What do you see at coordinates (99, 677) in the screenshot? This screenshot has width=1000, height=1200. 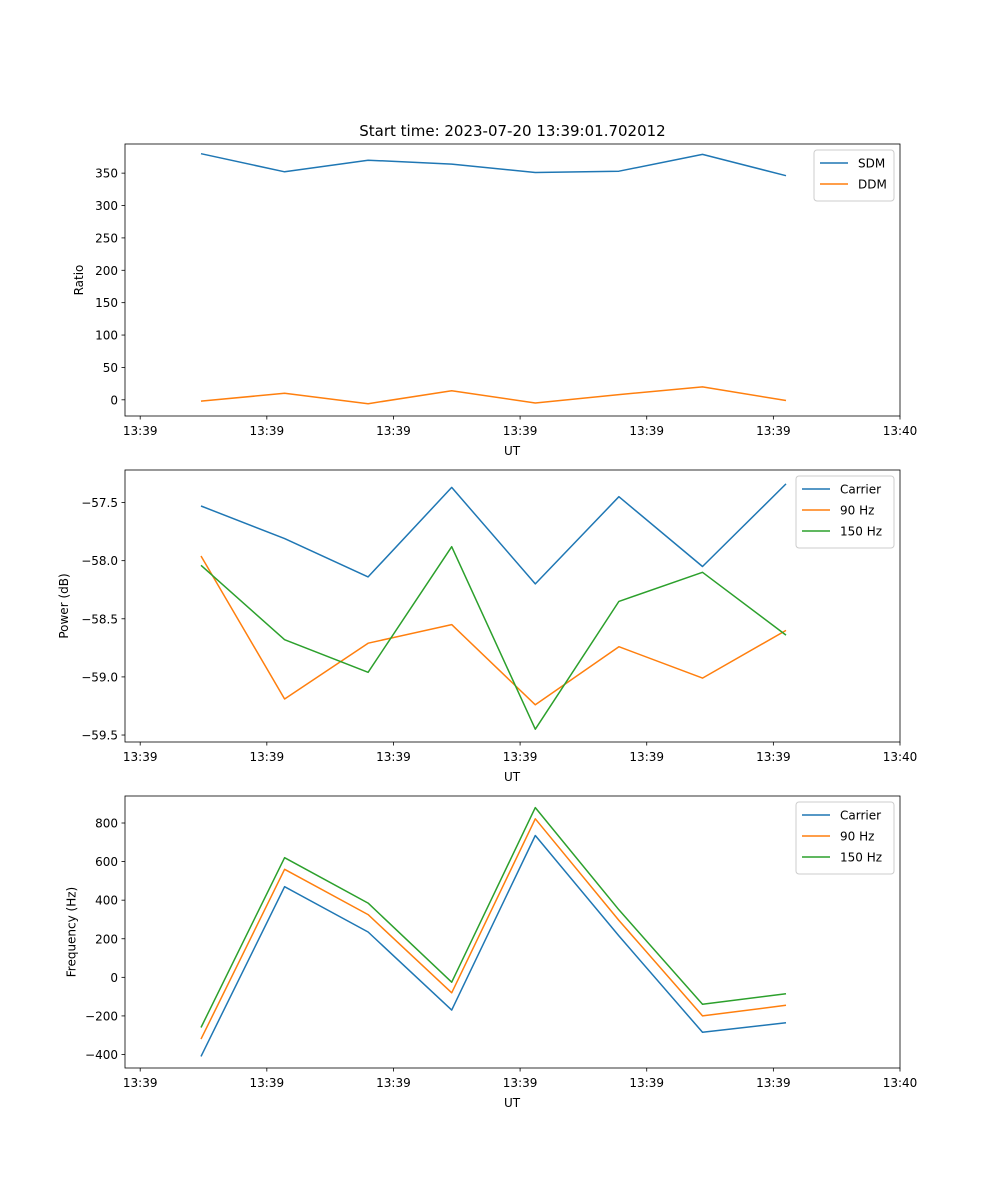 I see `y-tick-label: −59.0` at bounding box center [99, 677].